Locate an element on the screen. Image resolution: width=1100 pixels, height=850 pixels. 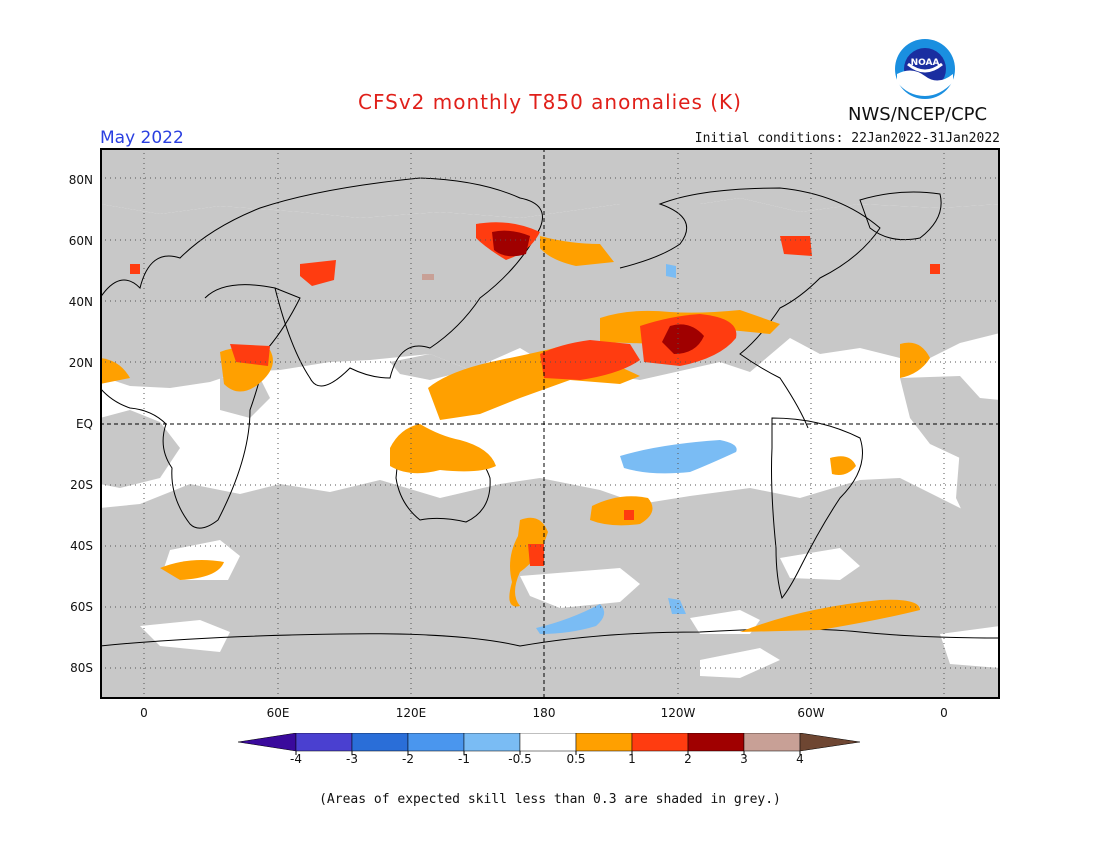
lon-label-120e: 120E is located at coordinates (411, 713).